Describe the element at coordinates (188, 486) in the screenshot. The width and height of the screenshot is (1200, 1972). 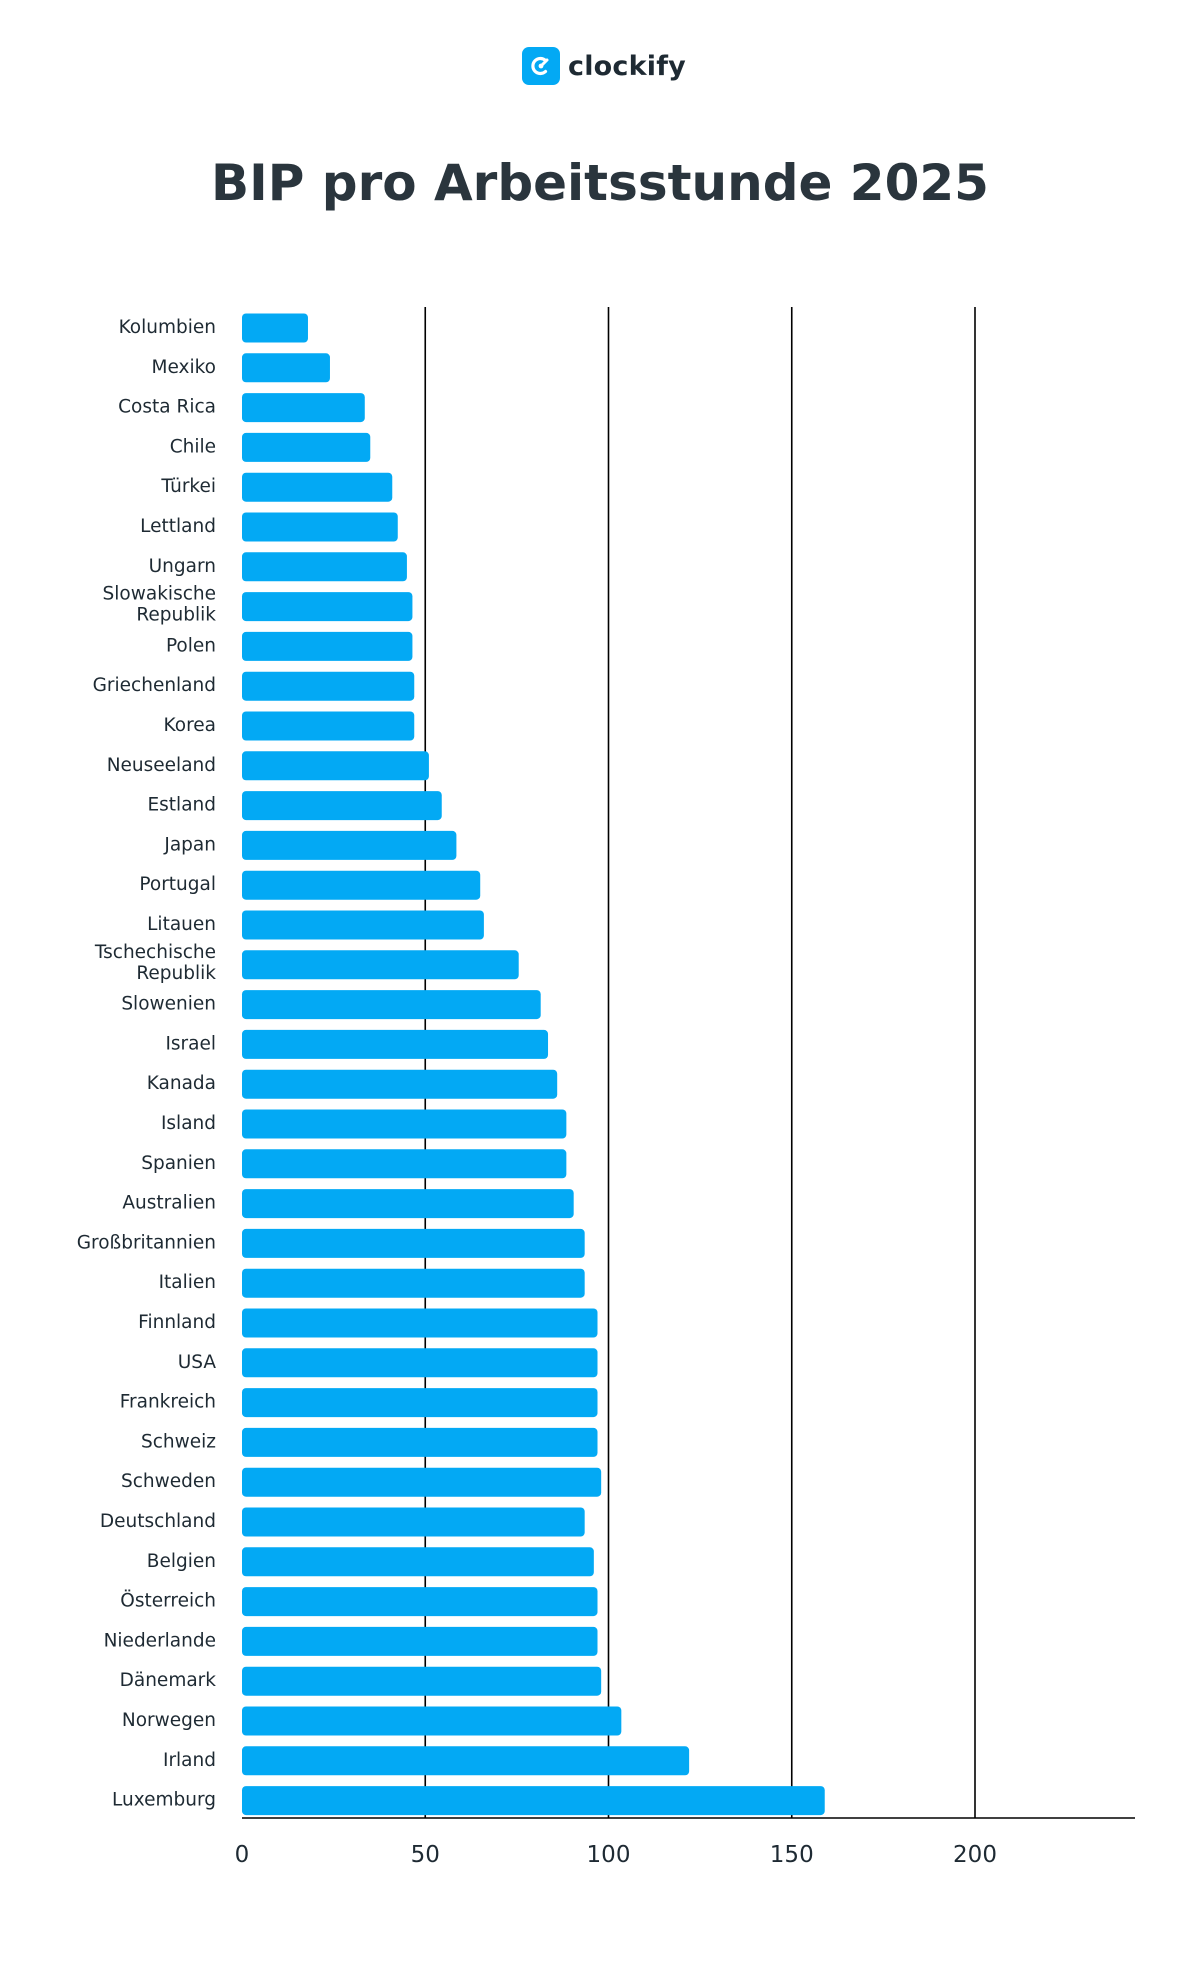
I see `category-label-4: Türkei` at that location.